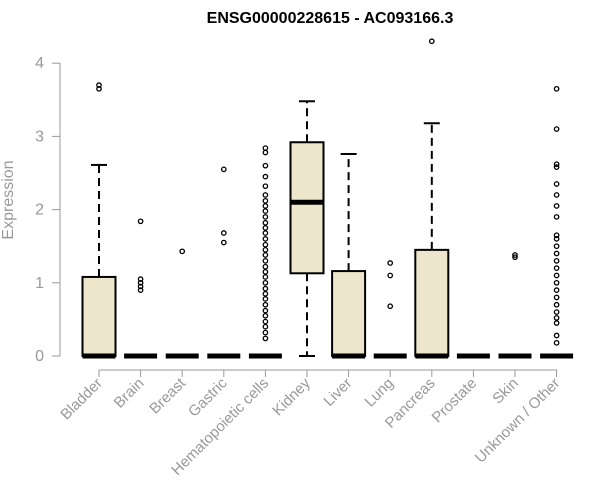  I want to click on x-tick-label: Bladder, so click(81, 399).